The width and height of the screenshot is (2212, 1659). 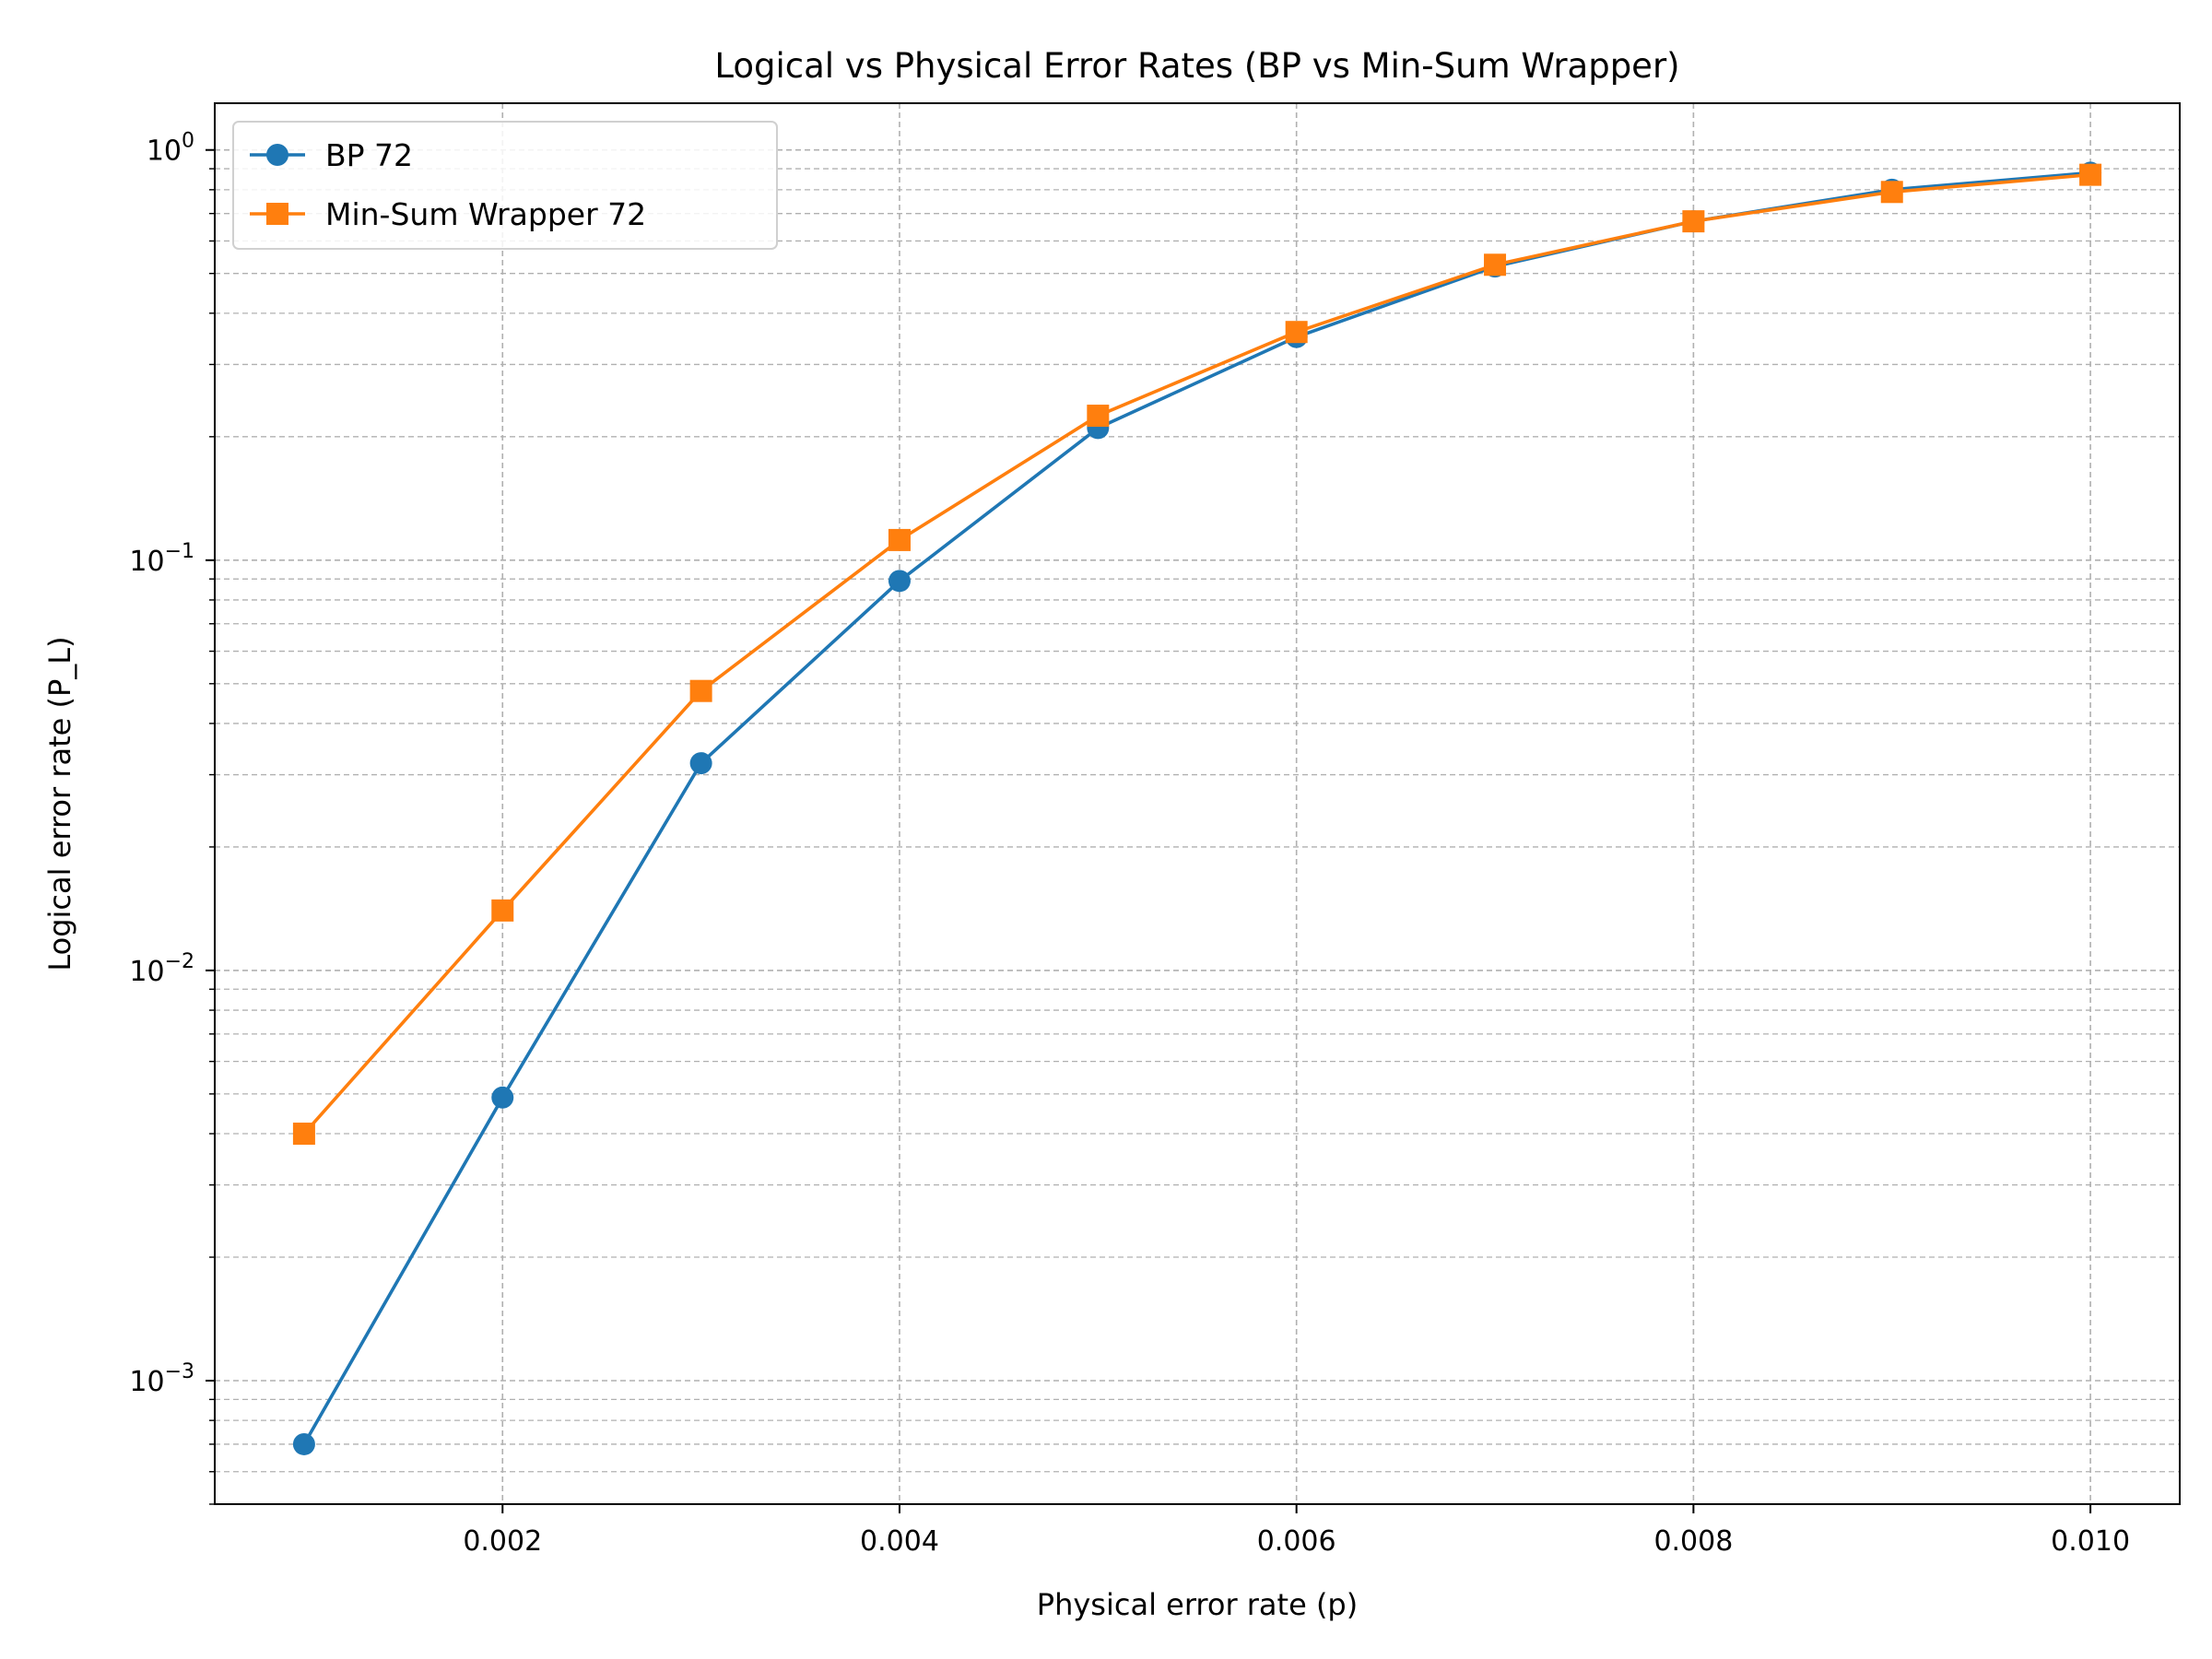 What do you see at coordinates (502, 1541) in the screenshot?
I see `x-tick-label: 0.002` at bounding box center [502, 1541].